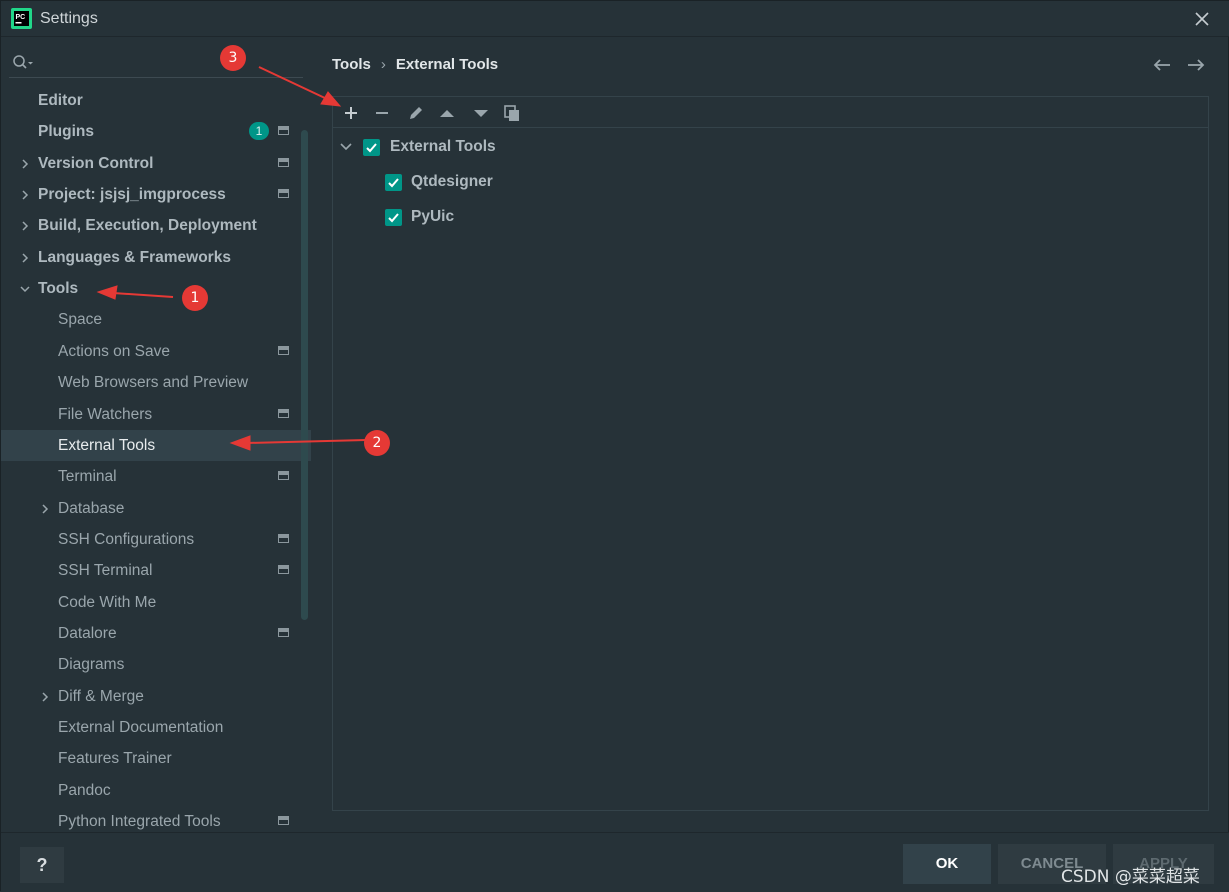 The height and width of the screenshot is (892, 1229). Describe the element at coordinates (259, 131) in the screenshot. I see `update-count-badge: 1` at that location.